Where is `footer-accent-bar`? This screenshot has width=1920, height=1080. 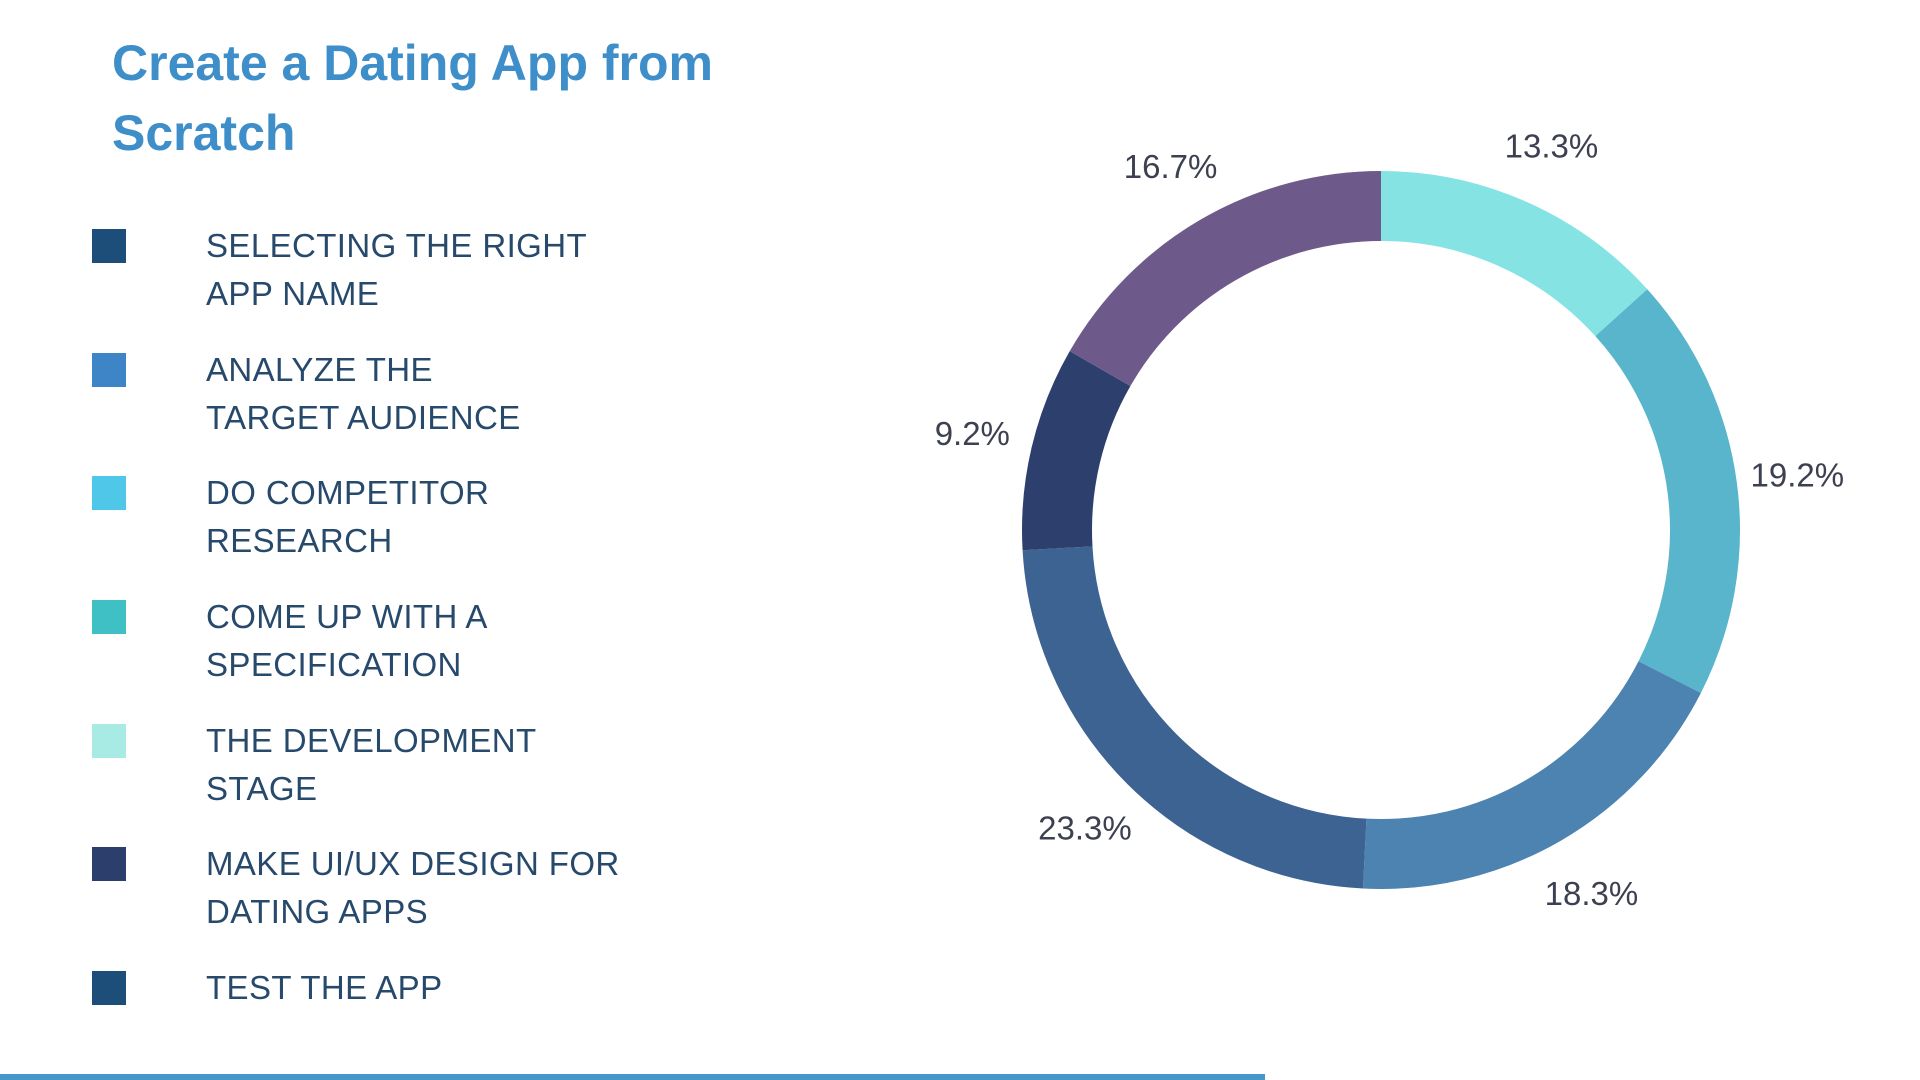
footer-accent-bar is located at coordinates (632, 1077).